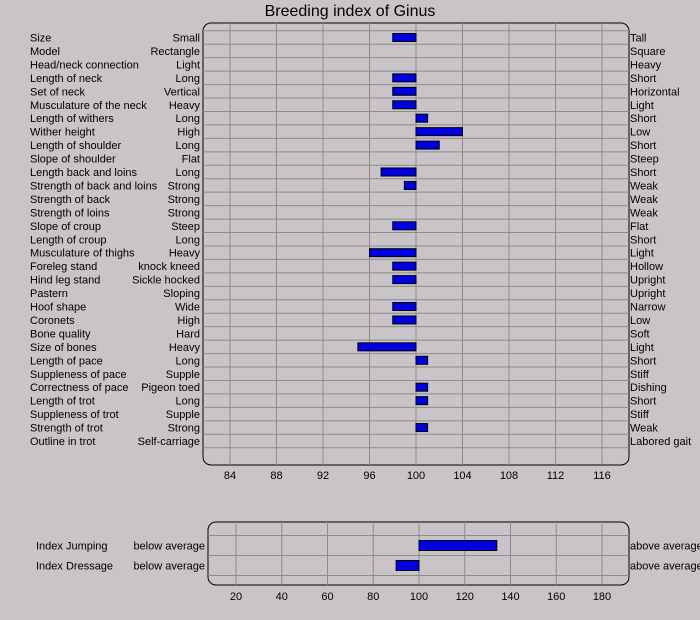 This screenshot has width=700, height=620. Describe the element at coordinates (65, 281) in the screenshot. I see `trait-label: Hind leg stand` at that location.